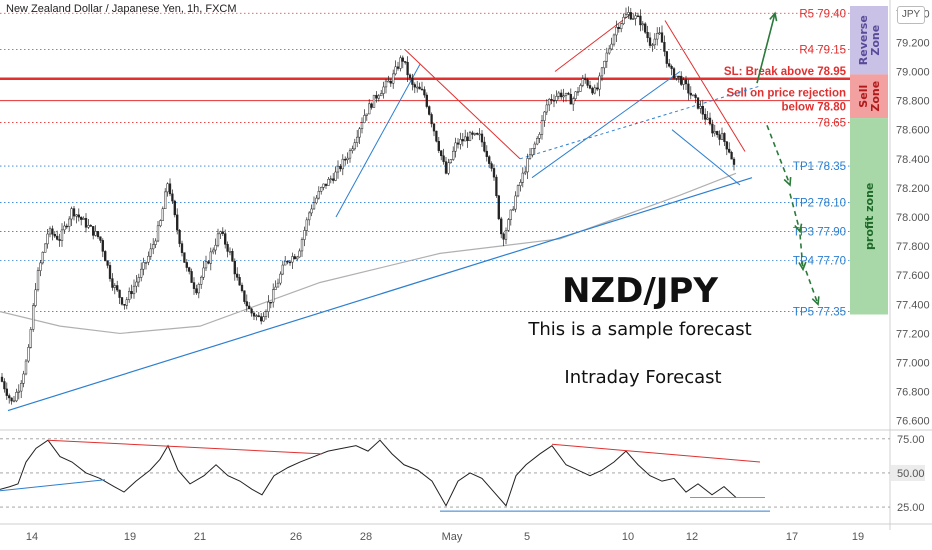 The width and height of the screenshot is (932, 550). I want to click on forecast-arrows, so click(788, 159).